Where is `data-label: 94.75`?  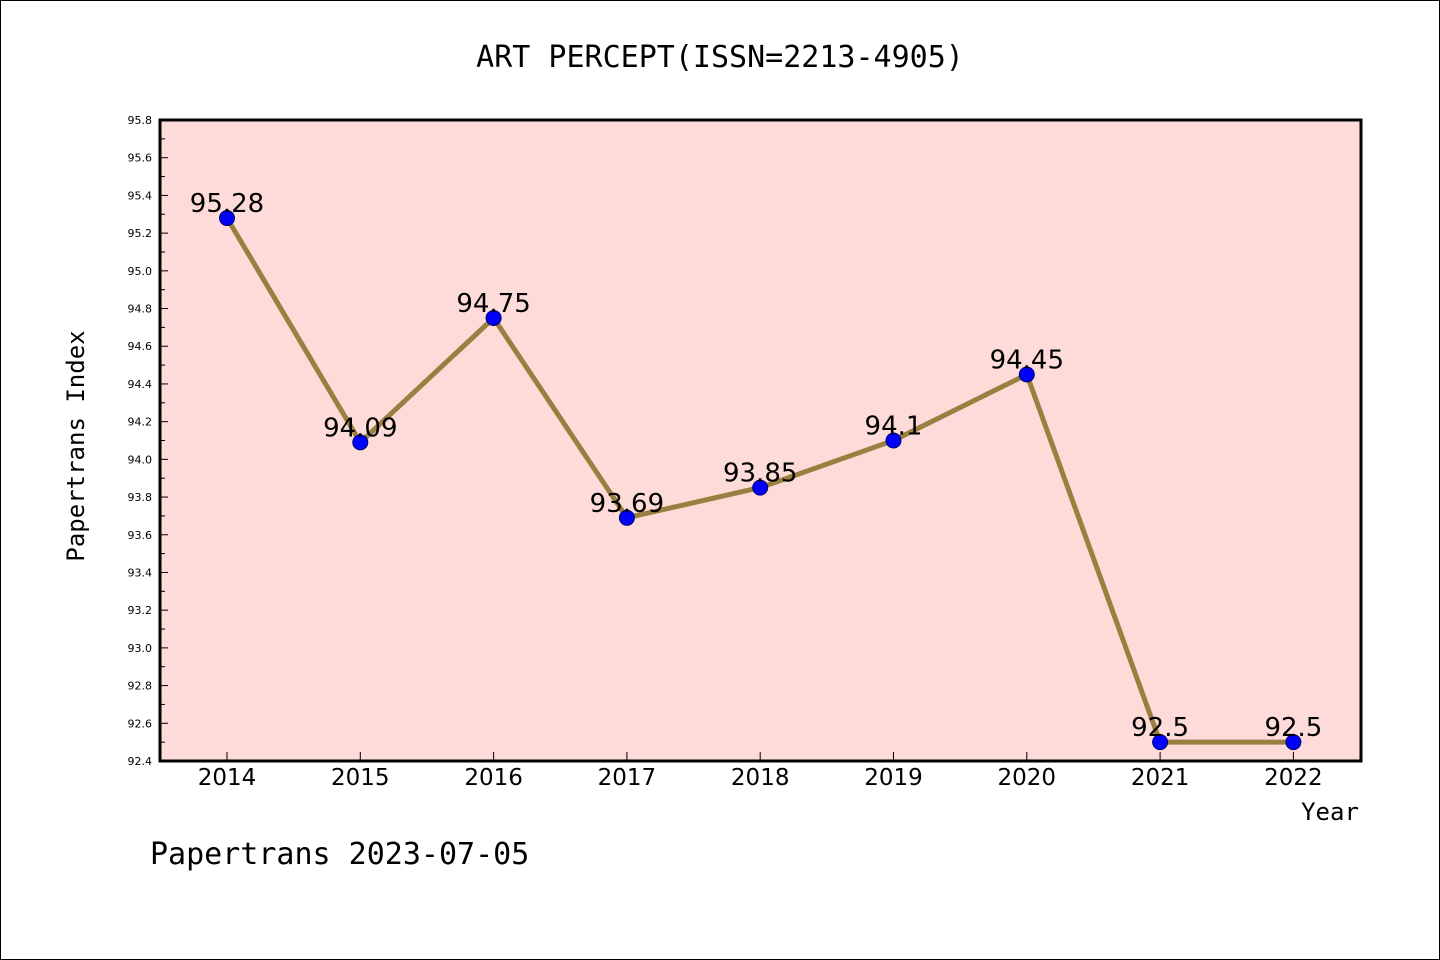 data-label: 94.75 is located at coordinates (493, 304).